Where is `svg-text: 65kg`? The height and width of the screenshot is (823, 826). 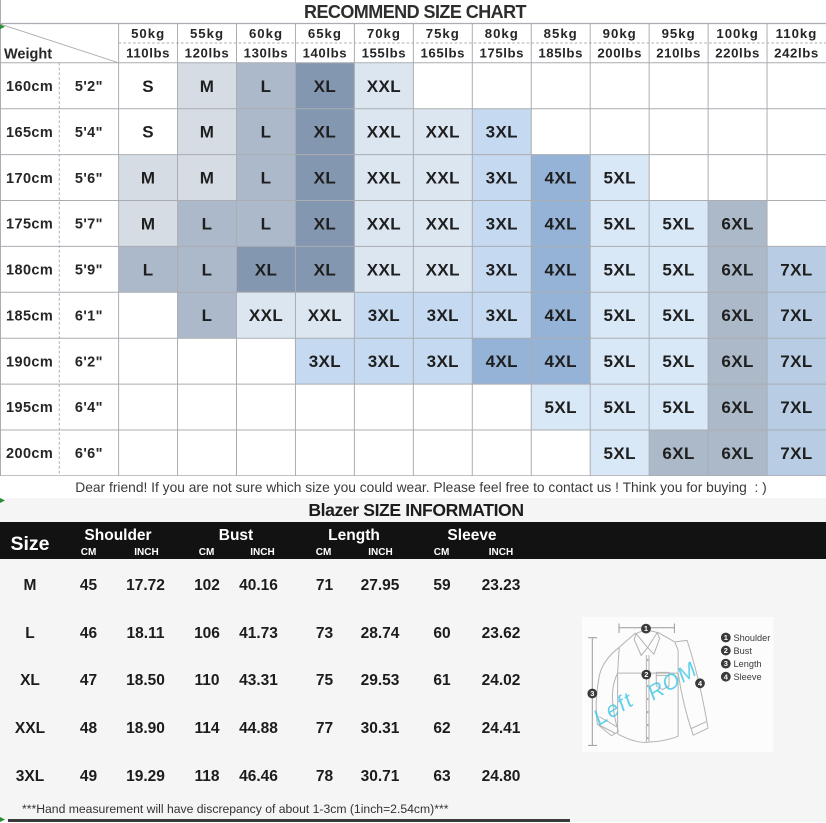 svg-text: 65kg is located at coordinates (325, 33).